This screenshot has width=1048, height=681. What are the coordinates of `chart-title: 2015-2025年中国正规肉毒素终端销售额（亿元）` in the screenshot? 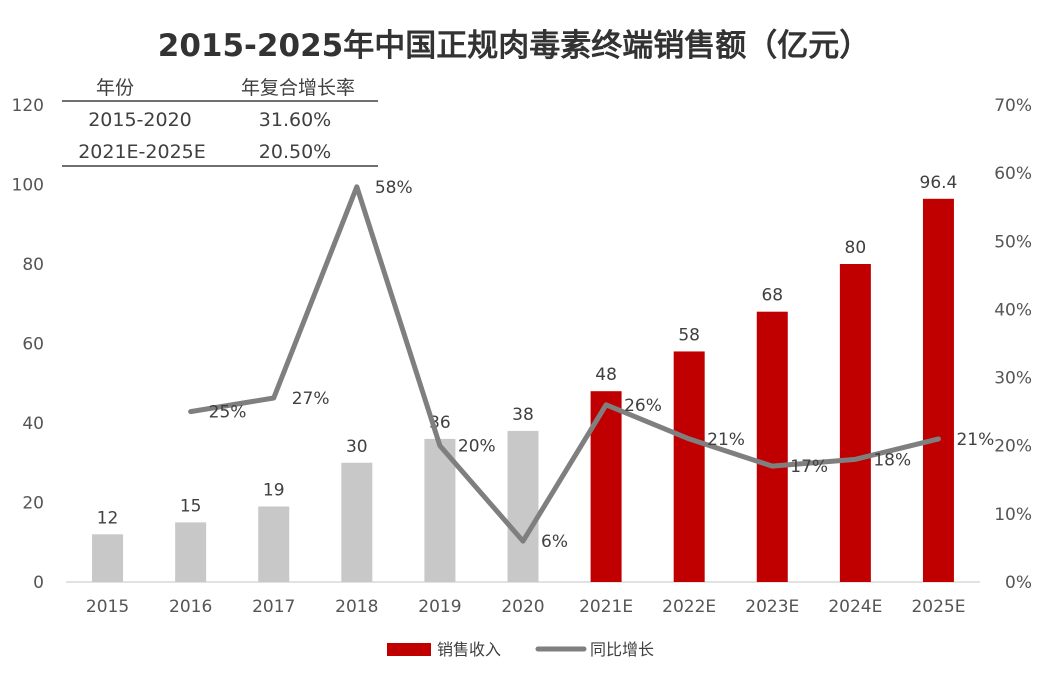 It's located at (514, 46).